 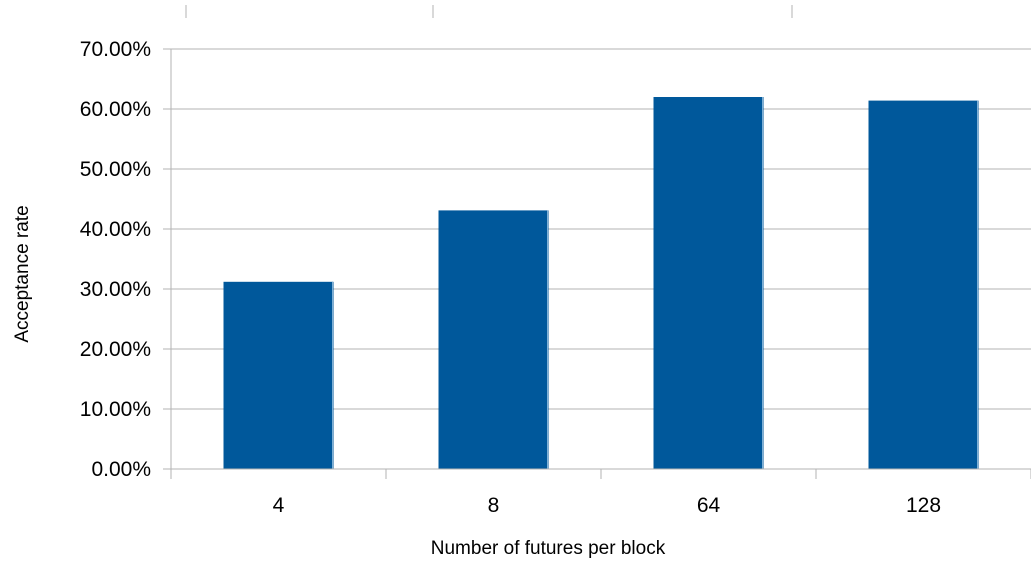 What do you see at coordinates (279, 505) in the screenshot?
I see `x-tick-label: 4` at bounding box center [279, 505].